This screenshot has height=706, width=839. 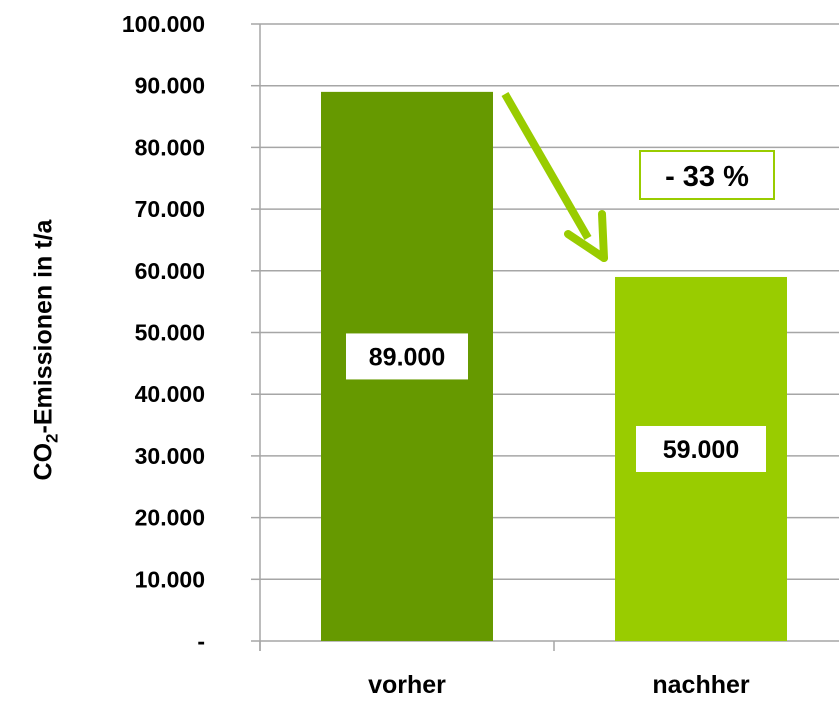 I want to click on annotation-arrowhead-right, so click(x=603, y=236).